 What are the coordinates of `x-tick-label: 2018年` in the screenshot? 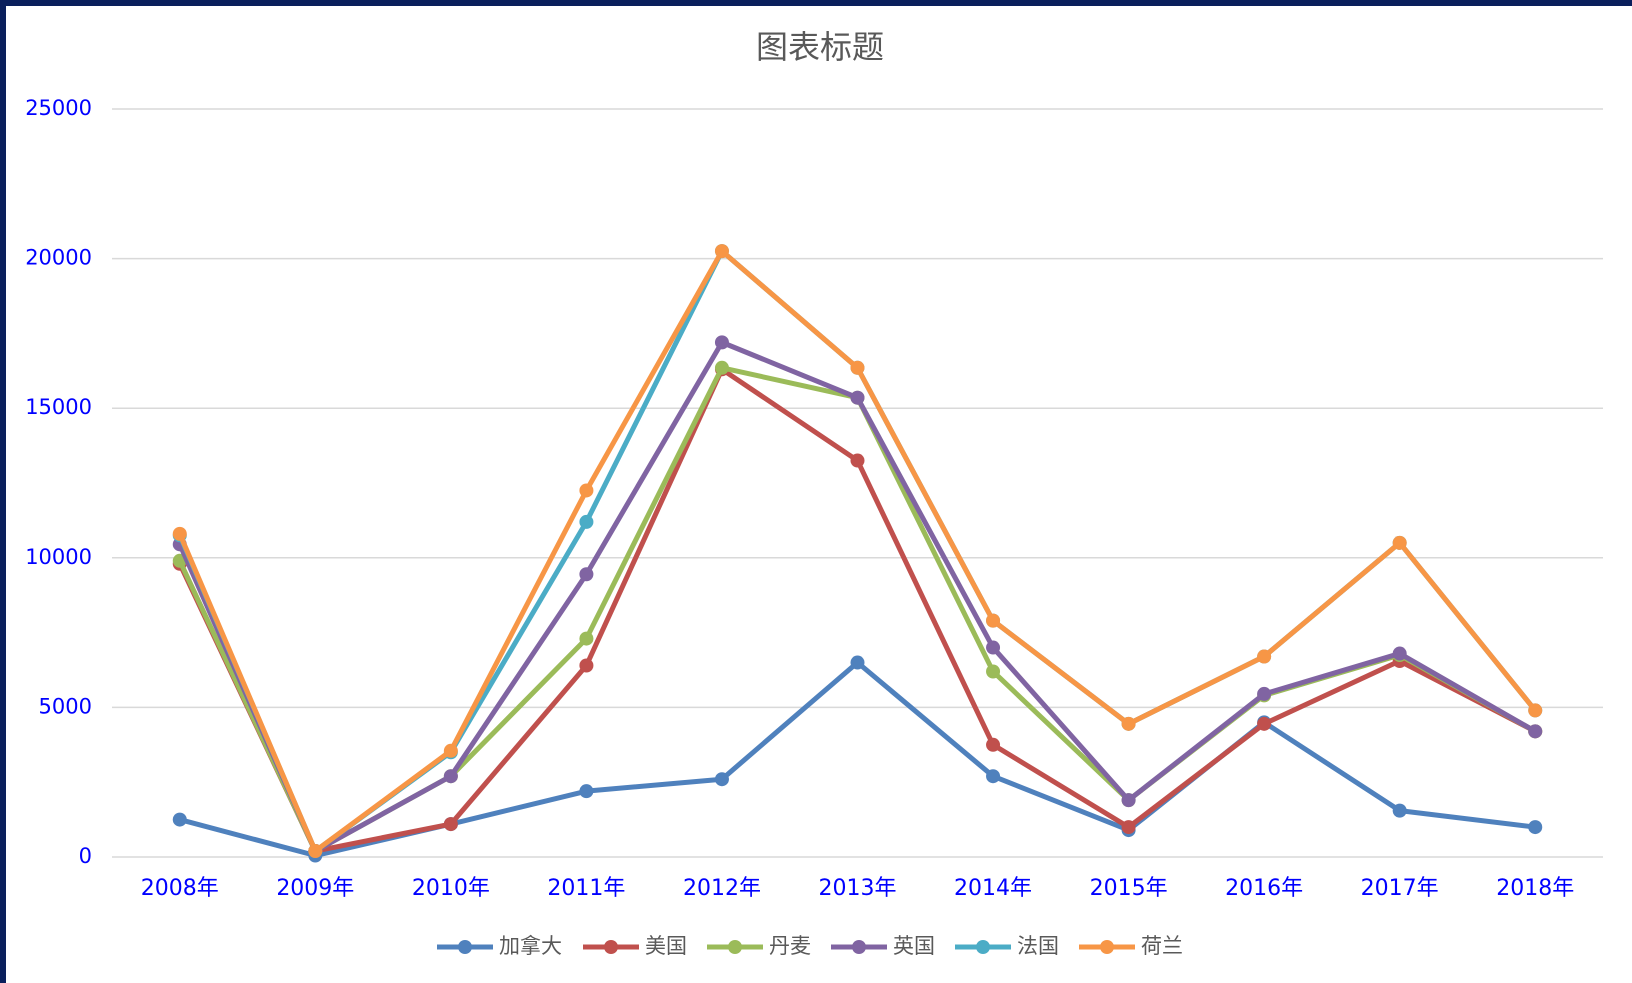 It's located at (1535, 888).